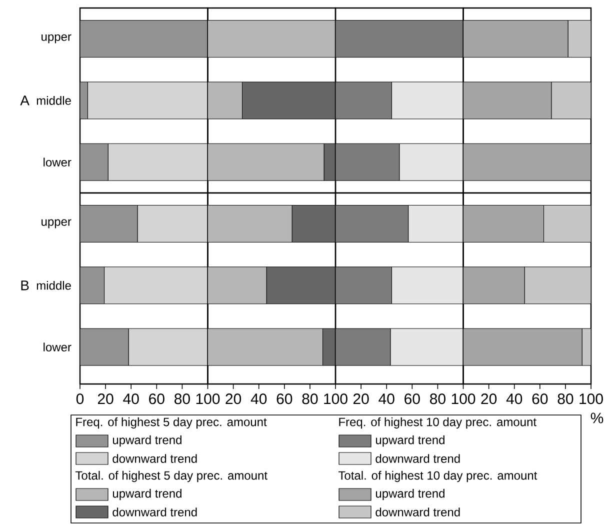  I want to click on text: A, so click(25, 101).